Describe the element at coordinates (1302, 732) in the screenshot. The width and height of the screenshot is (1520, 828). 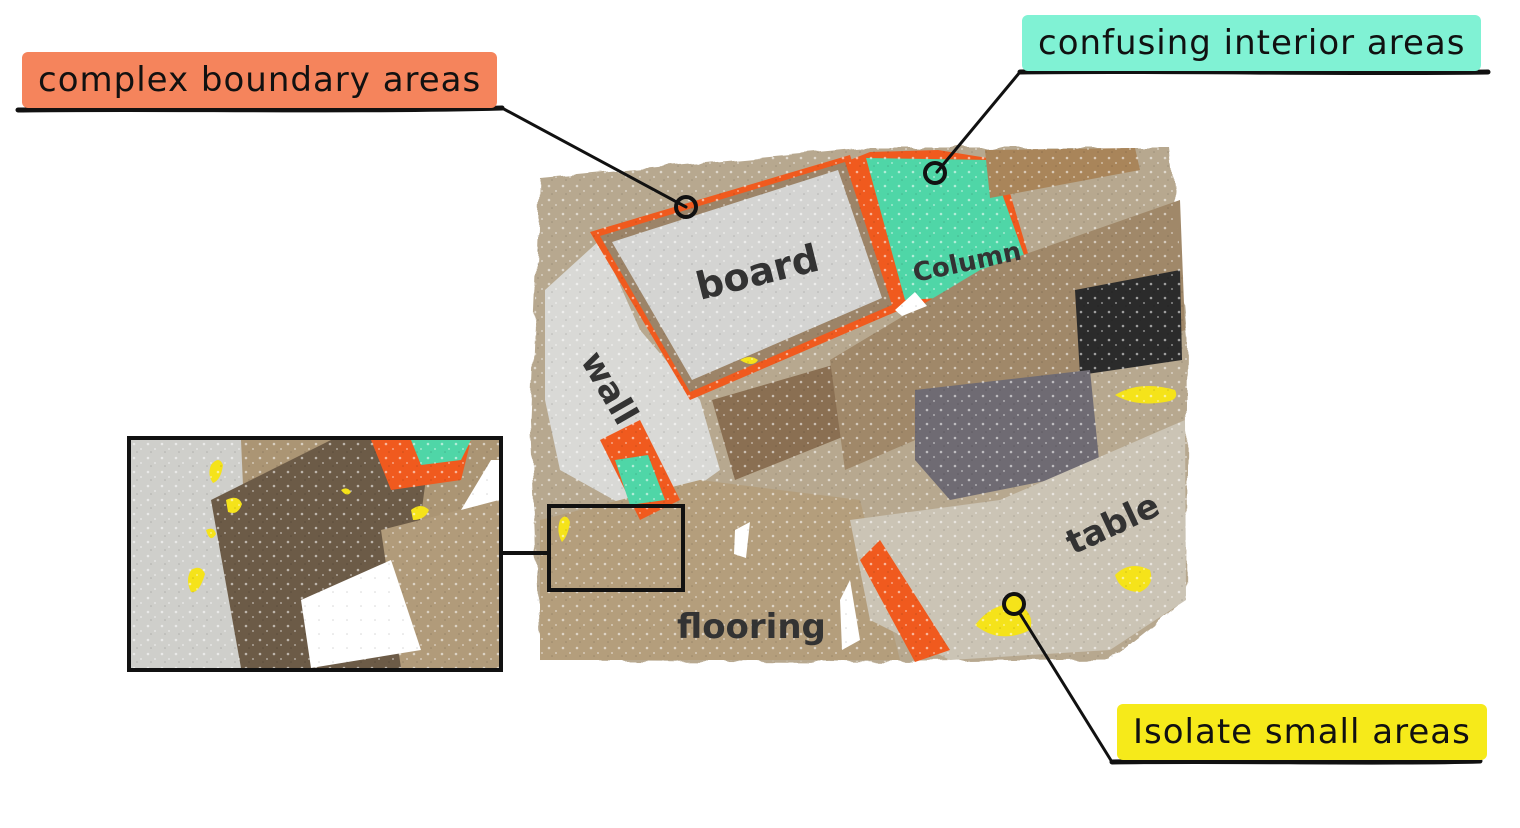
I see `callout-small-label: Isolate small areas` at that location.